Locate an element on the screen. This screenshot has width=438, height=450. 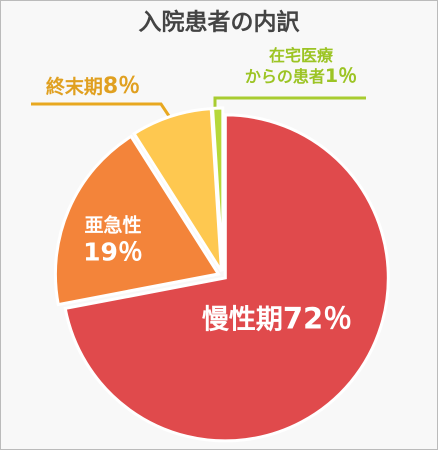
chart-title: 入院患者の内訳 is located at coordinates (220, 22).